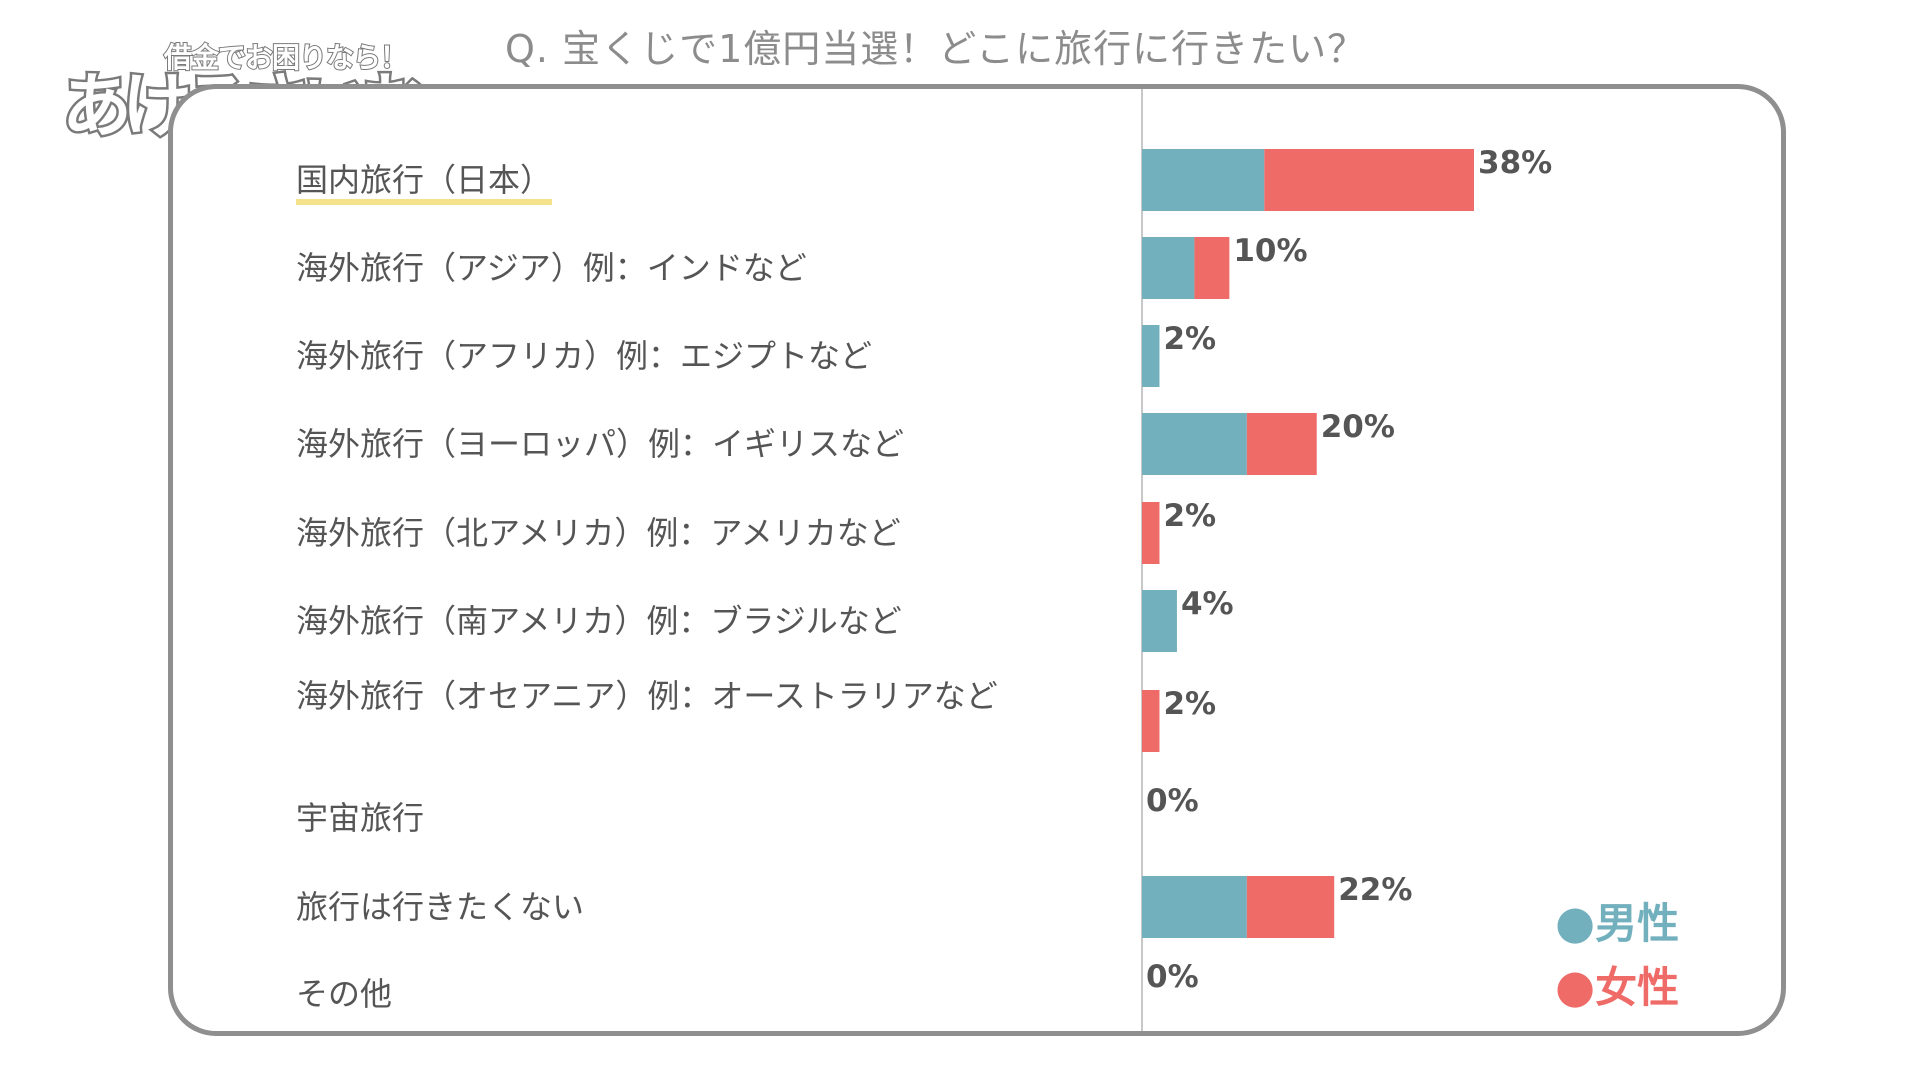  I want to click on bar-value-label: 20%, so click(1358, 427).